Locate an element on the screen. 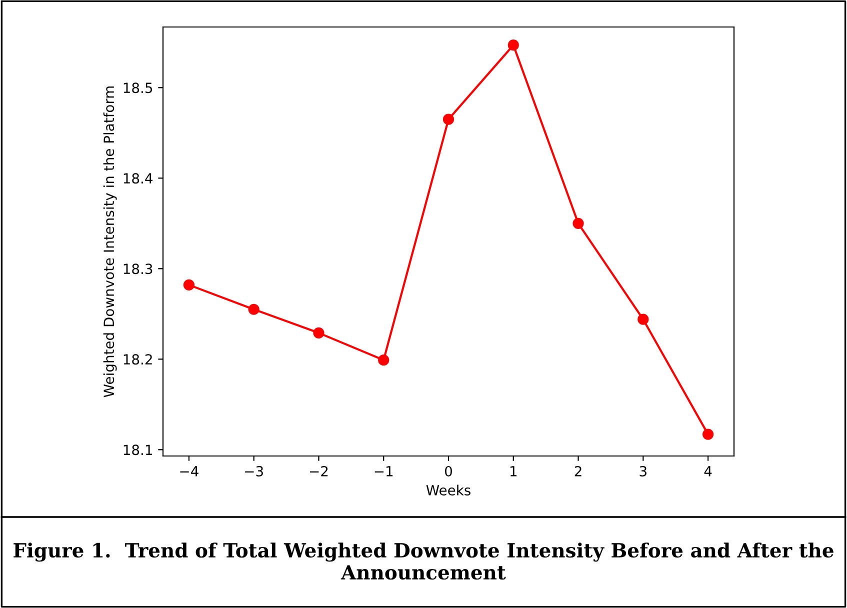  y-tick-label: 18.1 is located at coordinates (138, 450).